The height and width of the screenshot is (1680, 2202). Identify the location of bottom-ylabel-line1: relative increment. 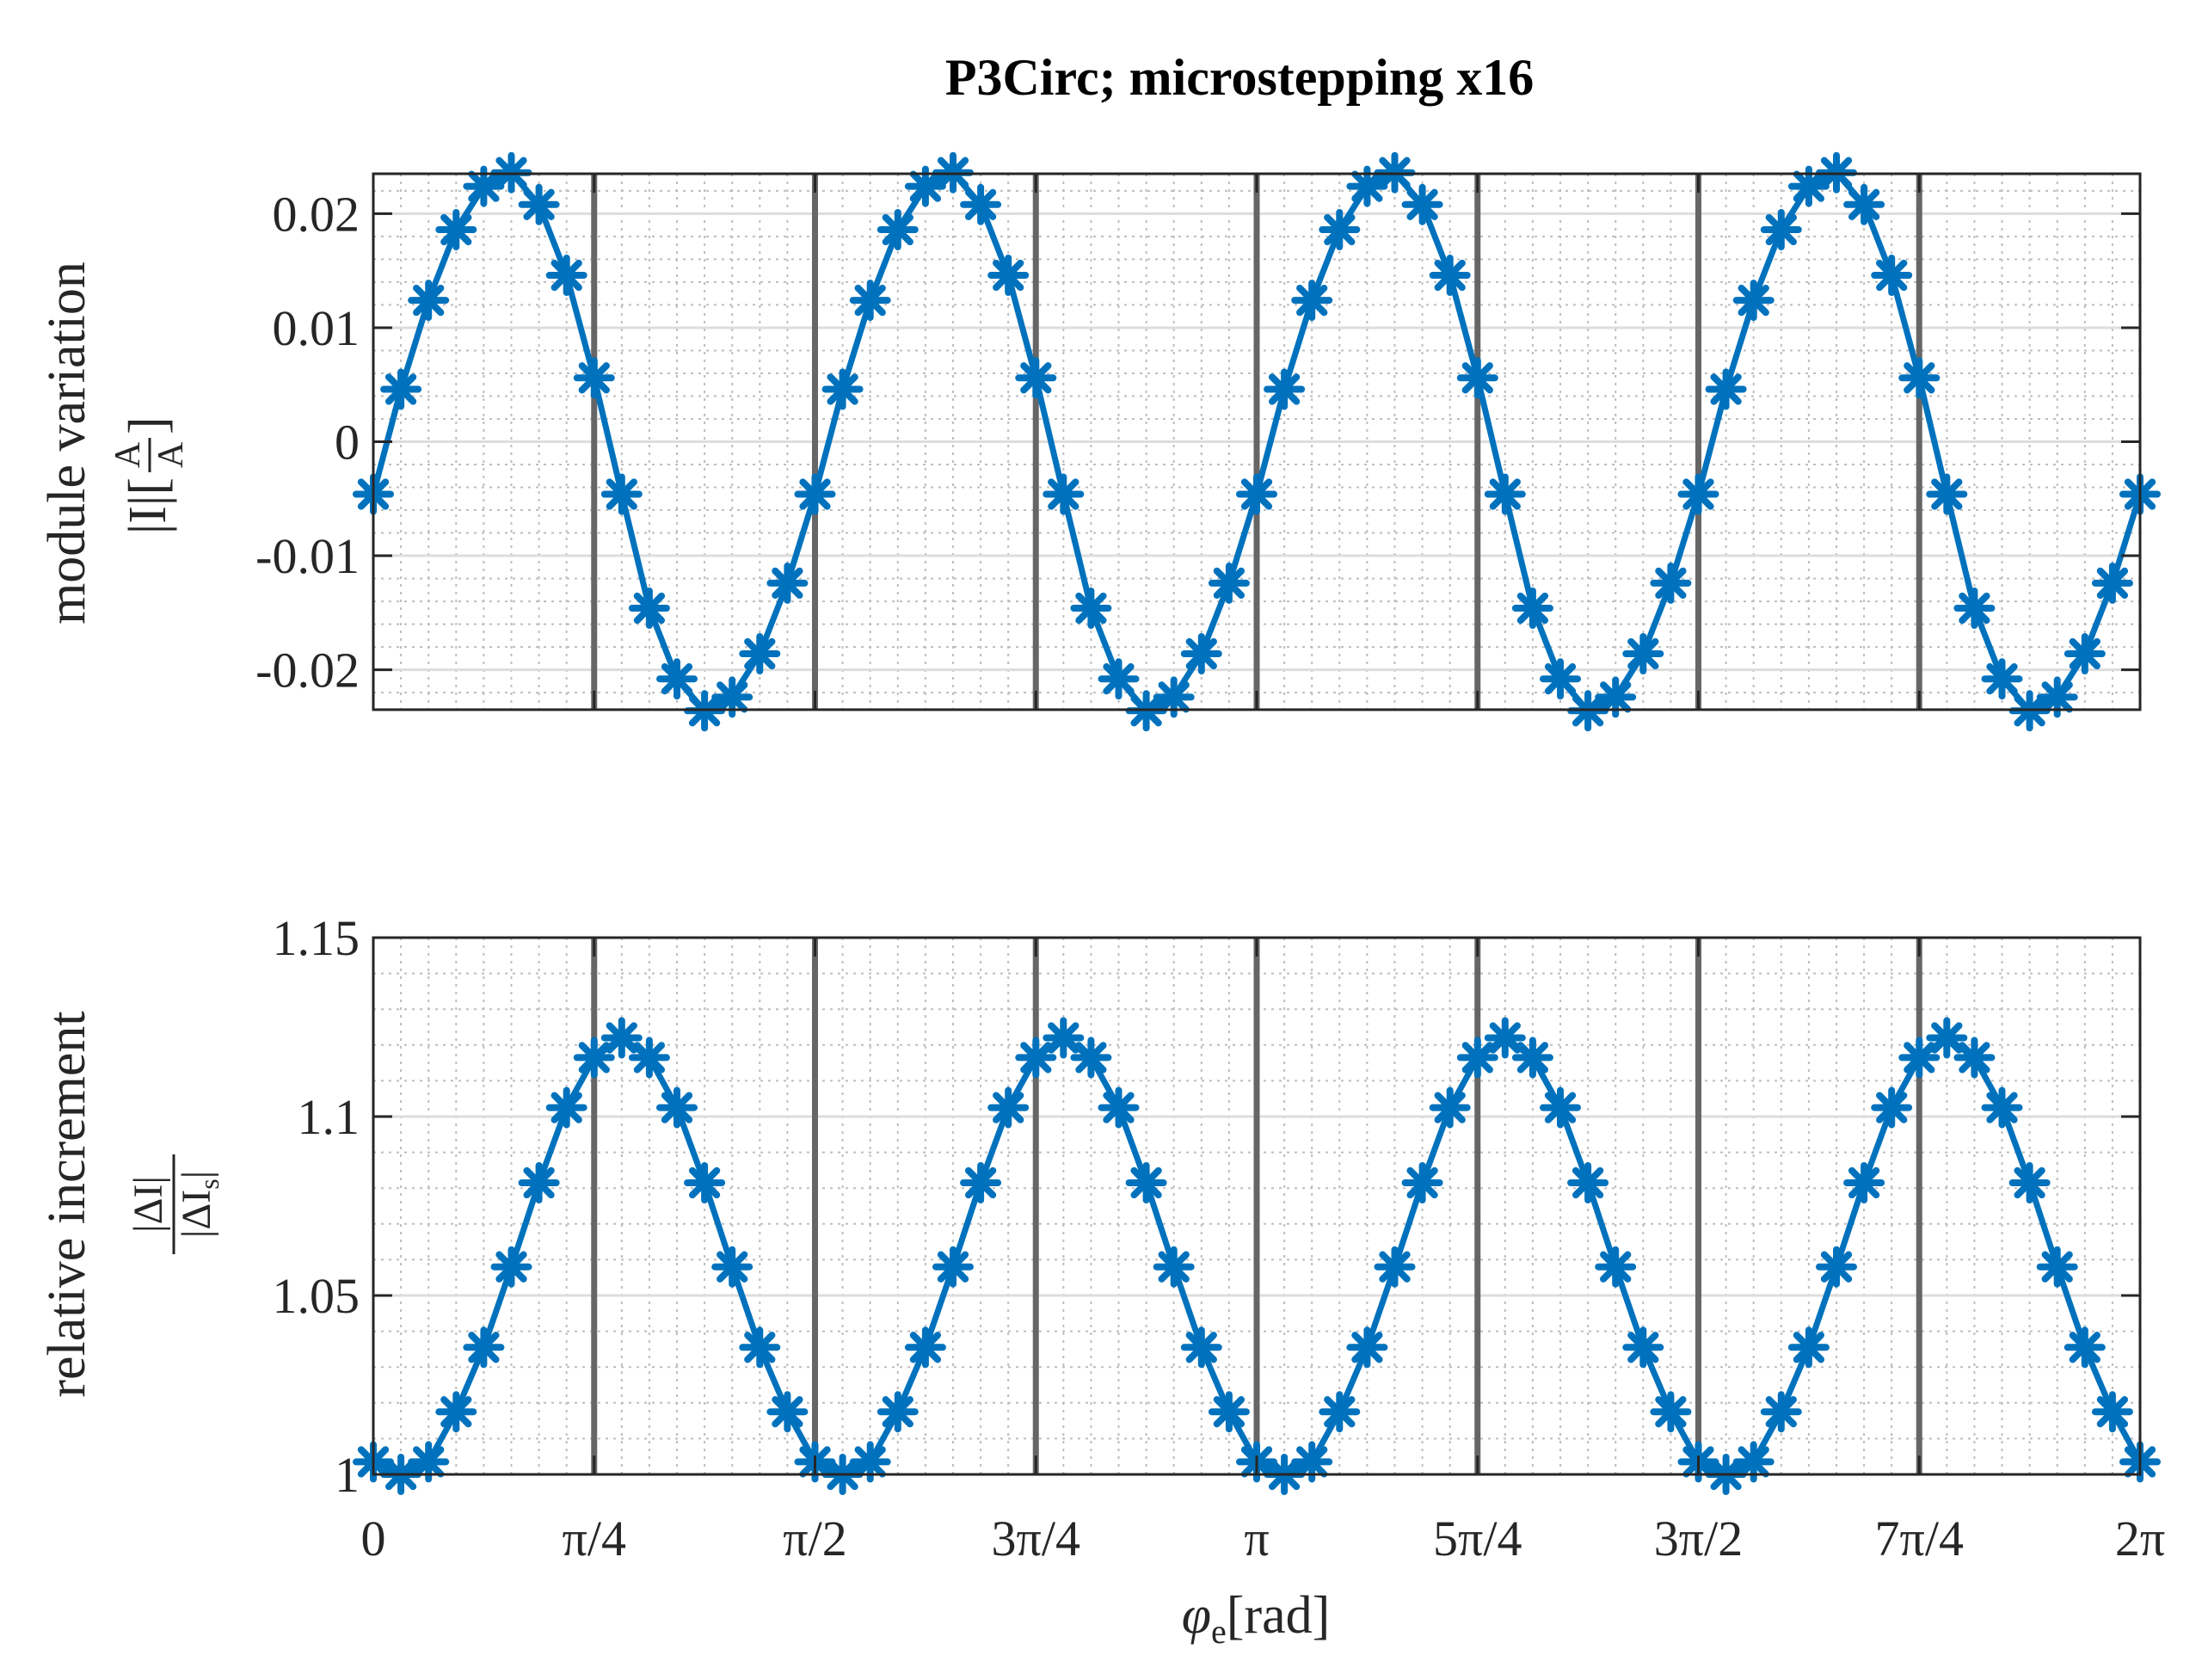
(67, 1204).